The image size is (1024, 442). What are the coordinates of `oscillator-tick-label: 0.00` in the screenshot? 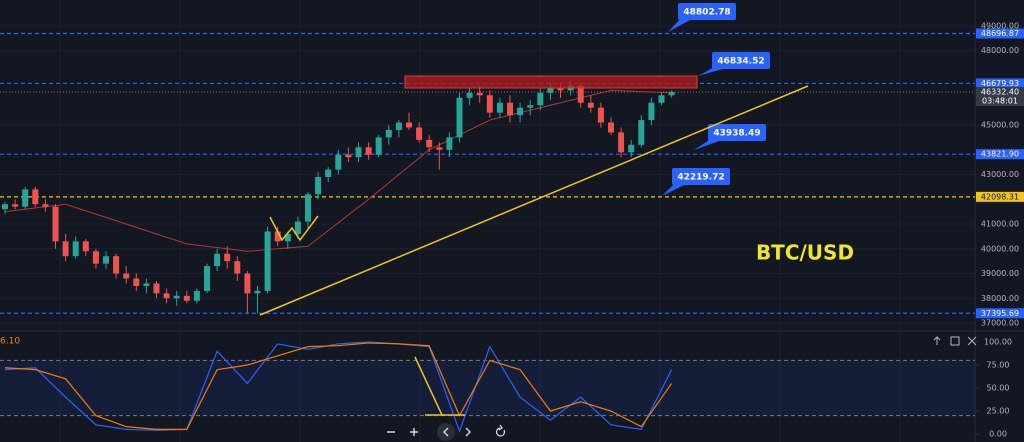 It's located at (998, 433).